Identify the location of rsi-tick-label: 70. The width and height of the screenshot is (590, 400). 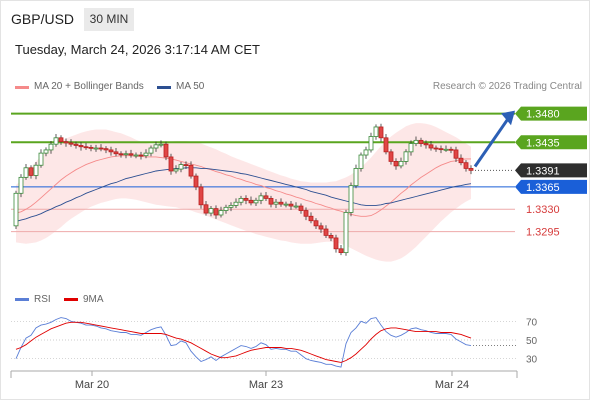
(532, 322).